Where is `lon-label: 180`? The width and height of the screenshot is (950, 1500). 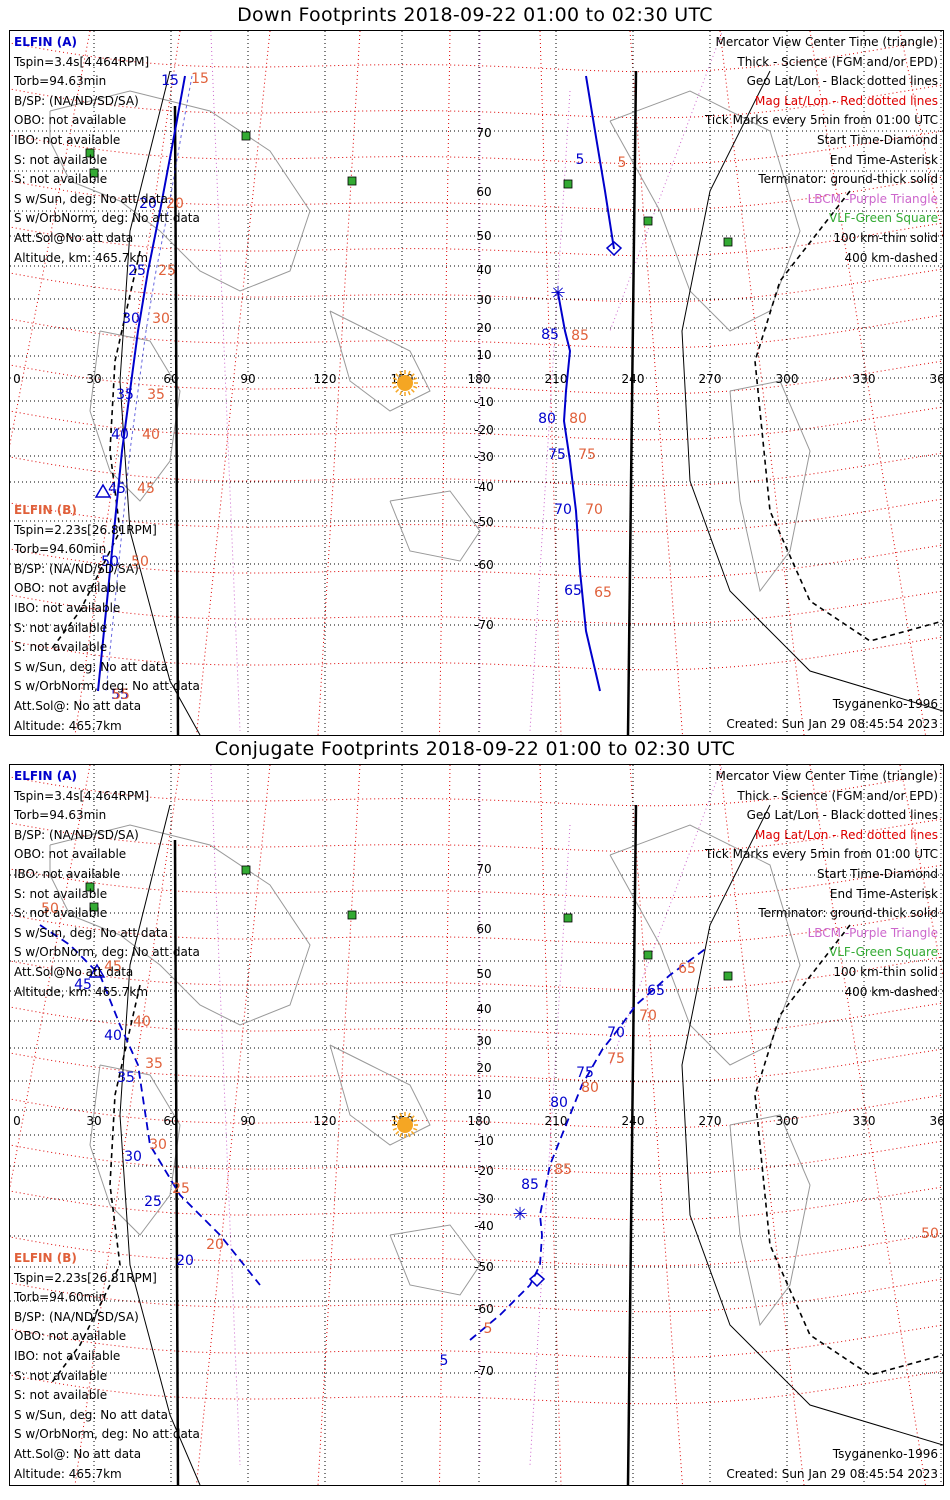
lon-label: 180 is located at coordinates (479, 379).